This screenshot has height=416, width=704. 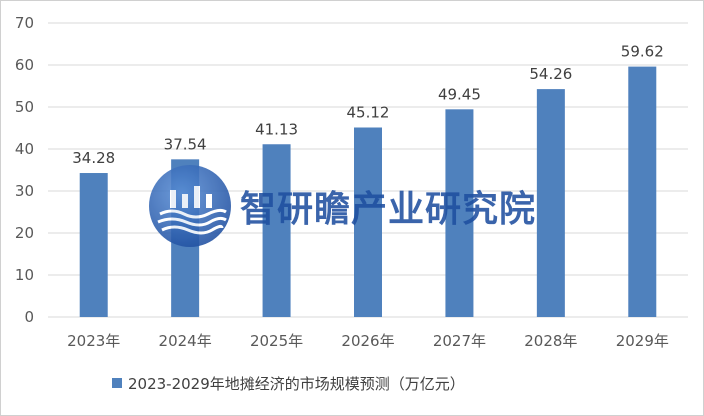 What do you see at coordinates (24, 191) in the screenshot?
I see `y-tick-label: 30` at bounding box center [24, 191].